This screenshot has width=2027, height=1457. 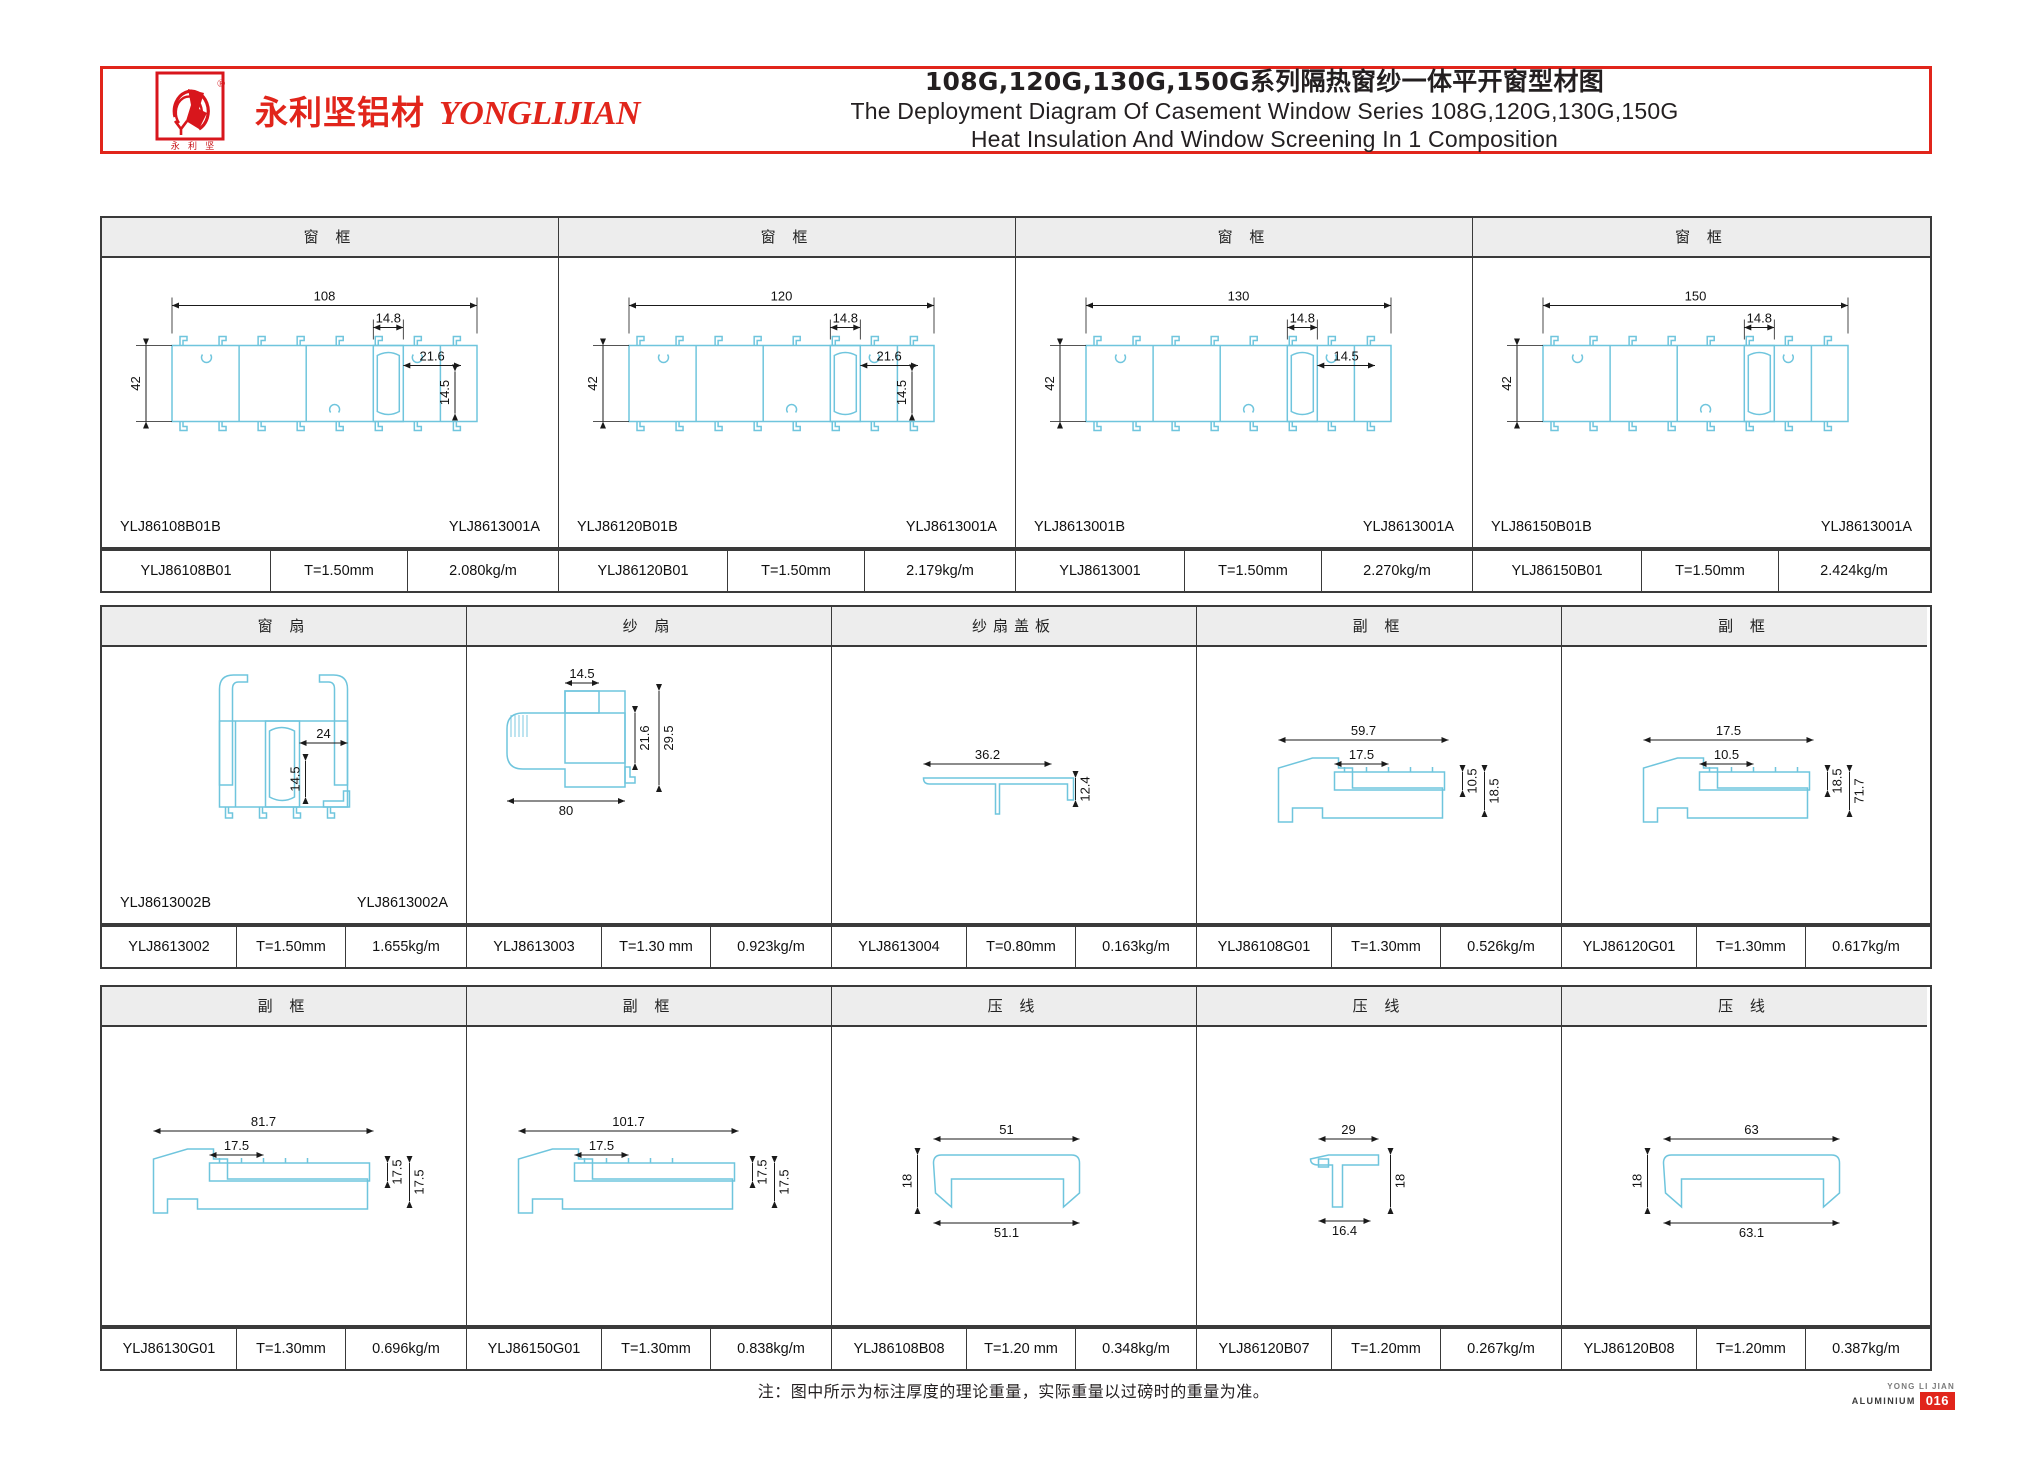 I want to click on profile-cell: 副 框 81.7 17.5 17.5 17.5, so click(x=284, y=1156).